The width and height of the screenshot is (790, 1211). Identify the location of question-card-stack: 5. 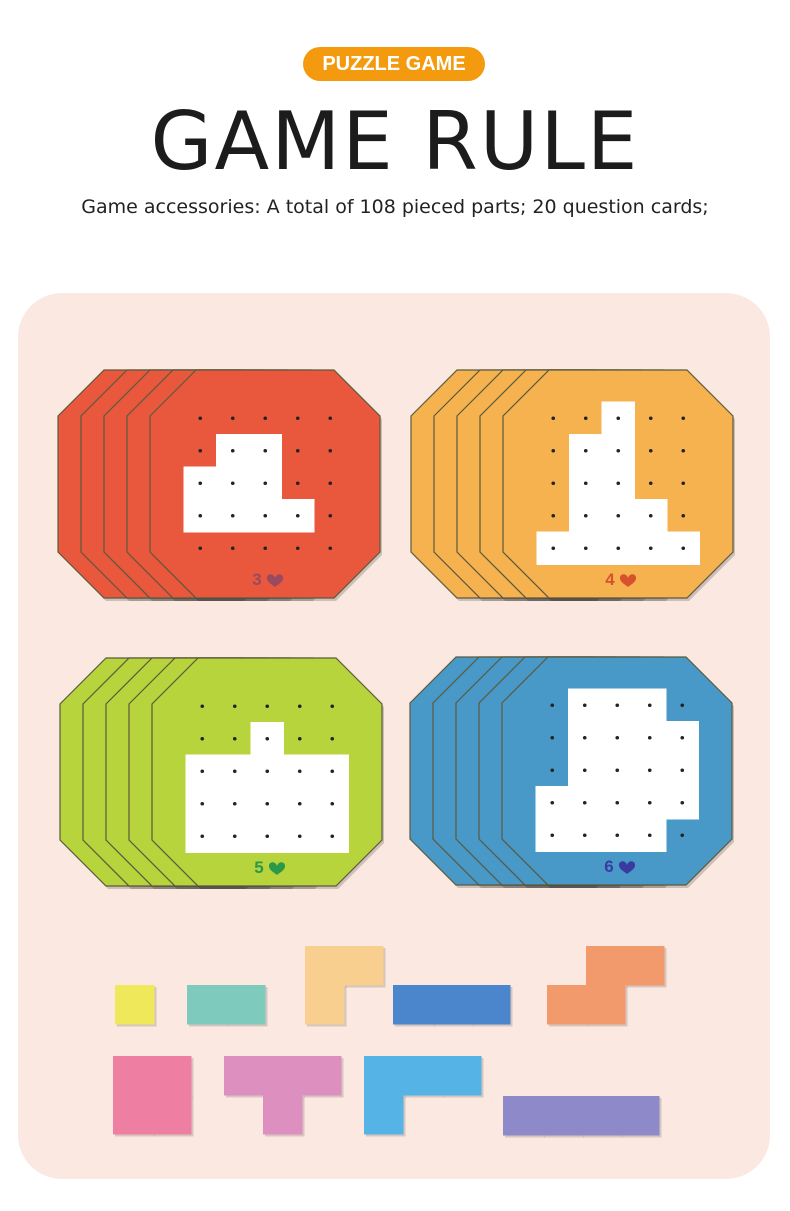
(221, 773).